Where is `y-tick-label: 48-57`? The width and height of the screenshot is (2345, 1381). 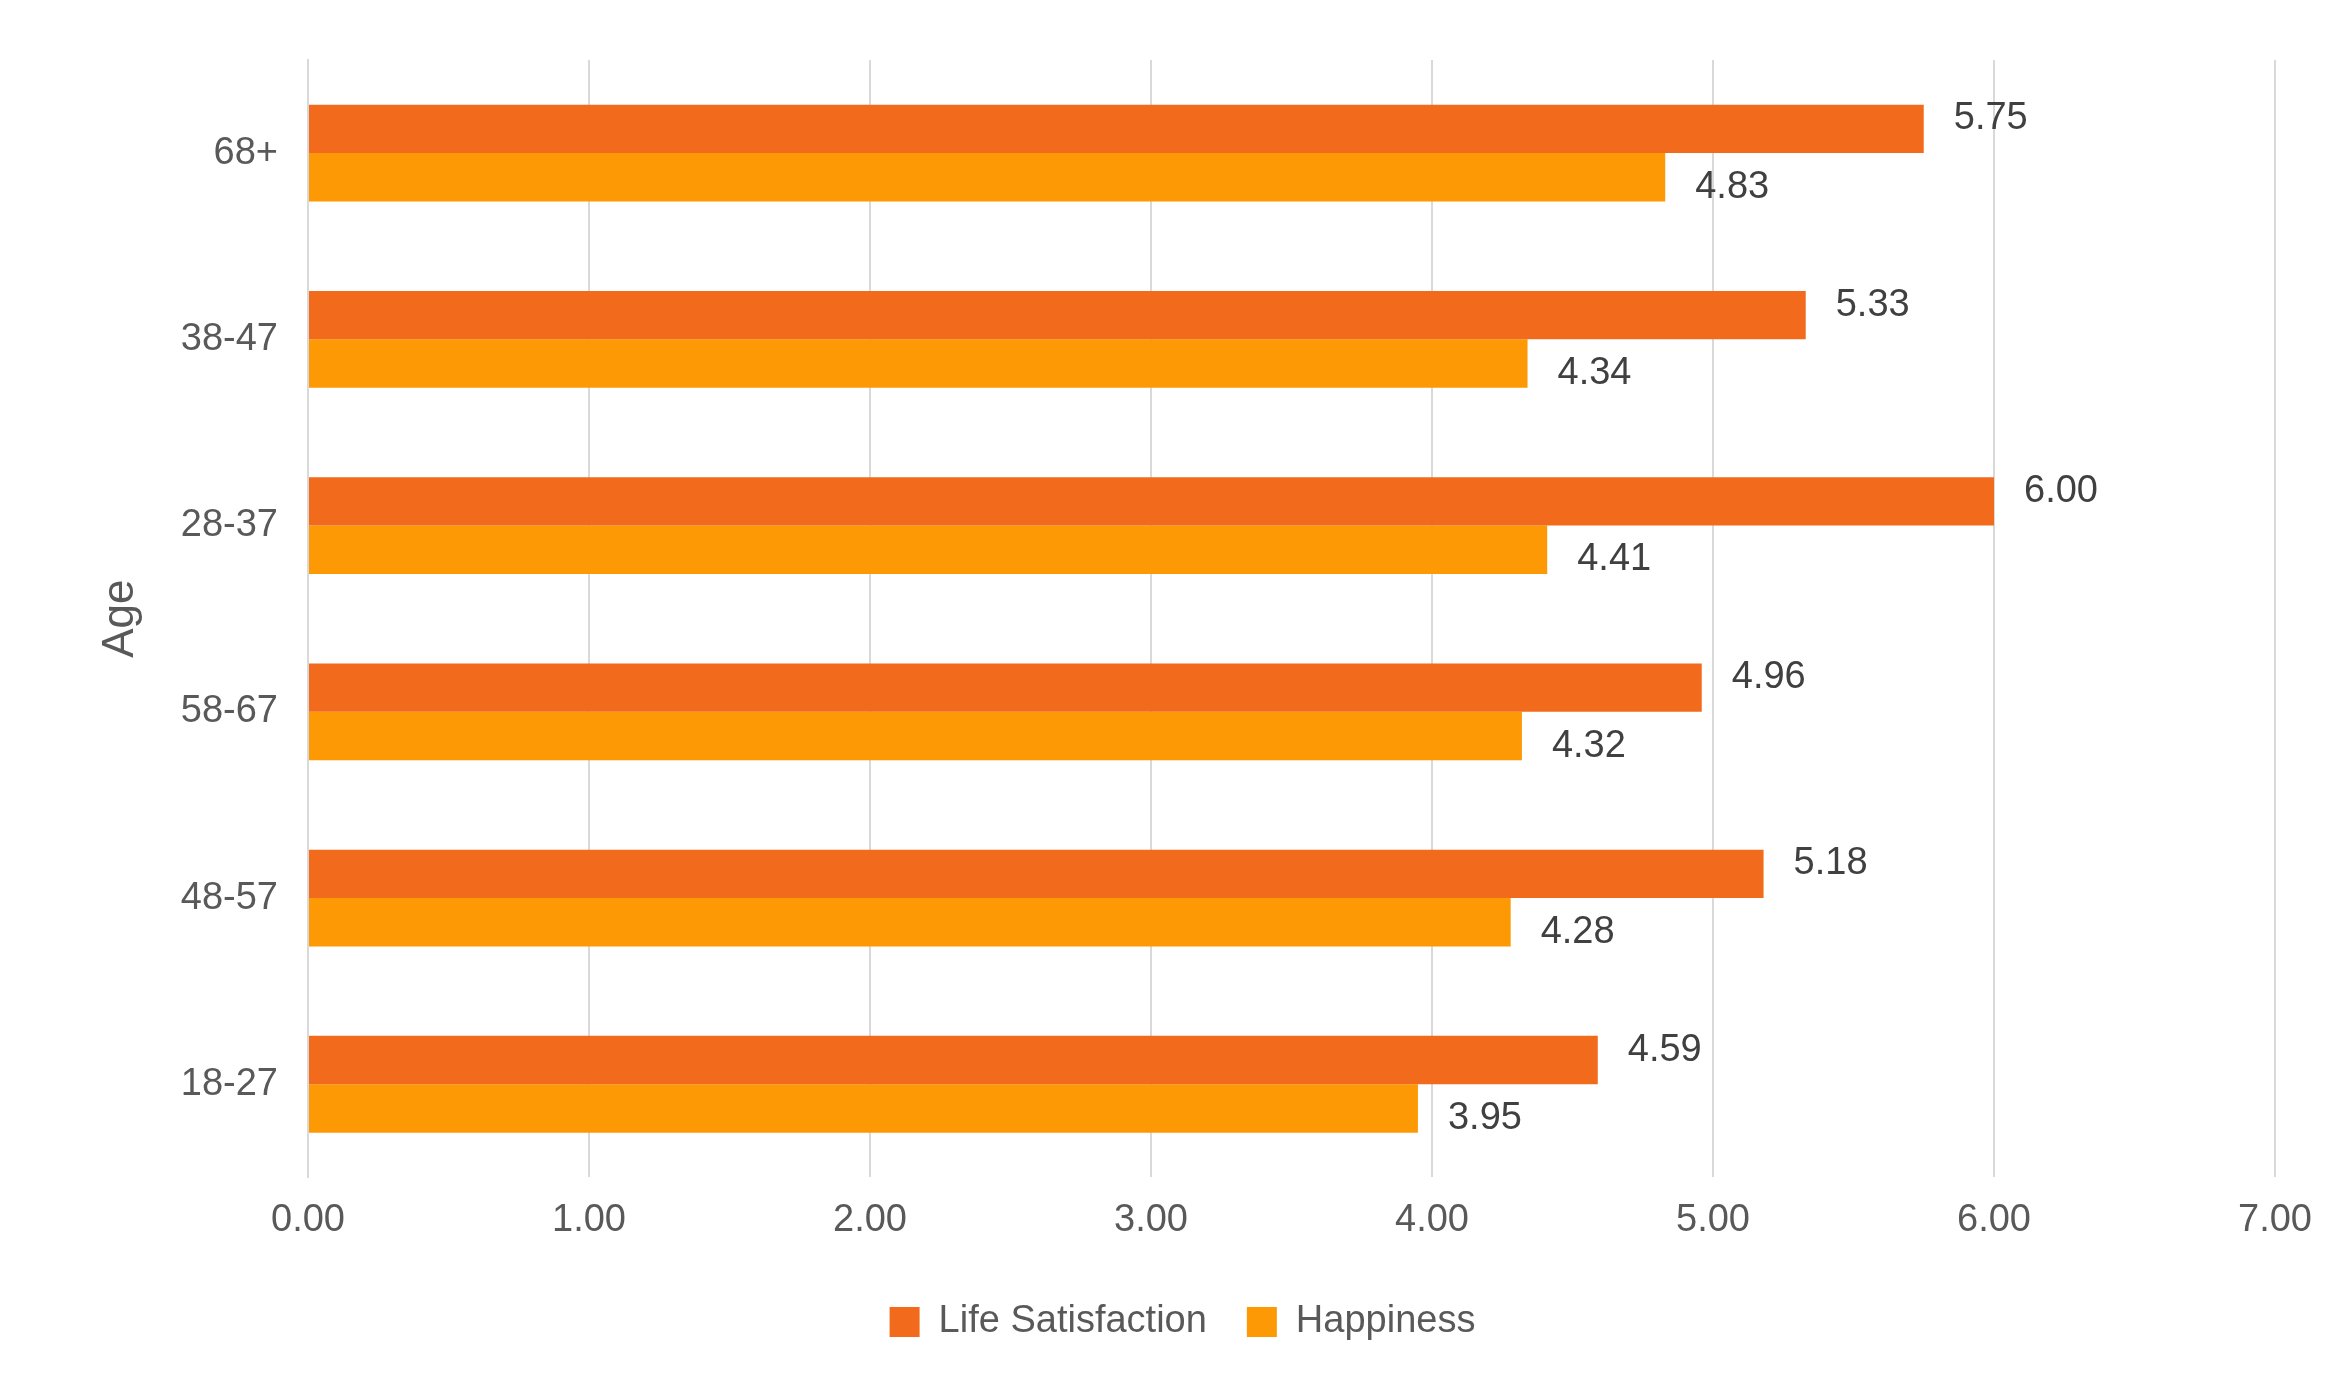
y-tick-label: 48-57 is located at coordinates (229, 895).